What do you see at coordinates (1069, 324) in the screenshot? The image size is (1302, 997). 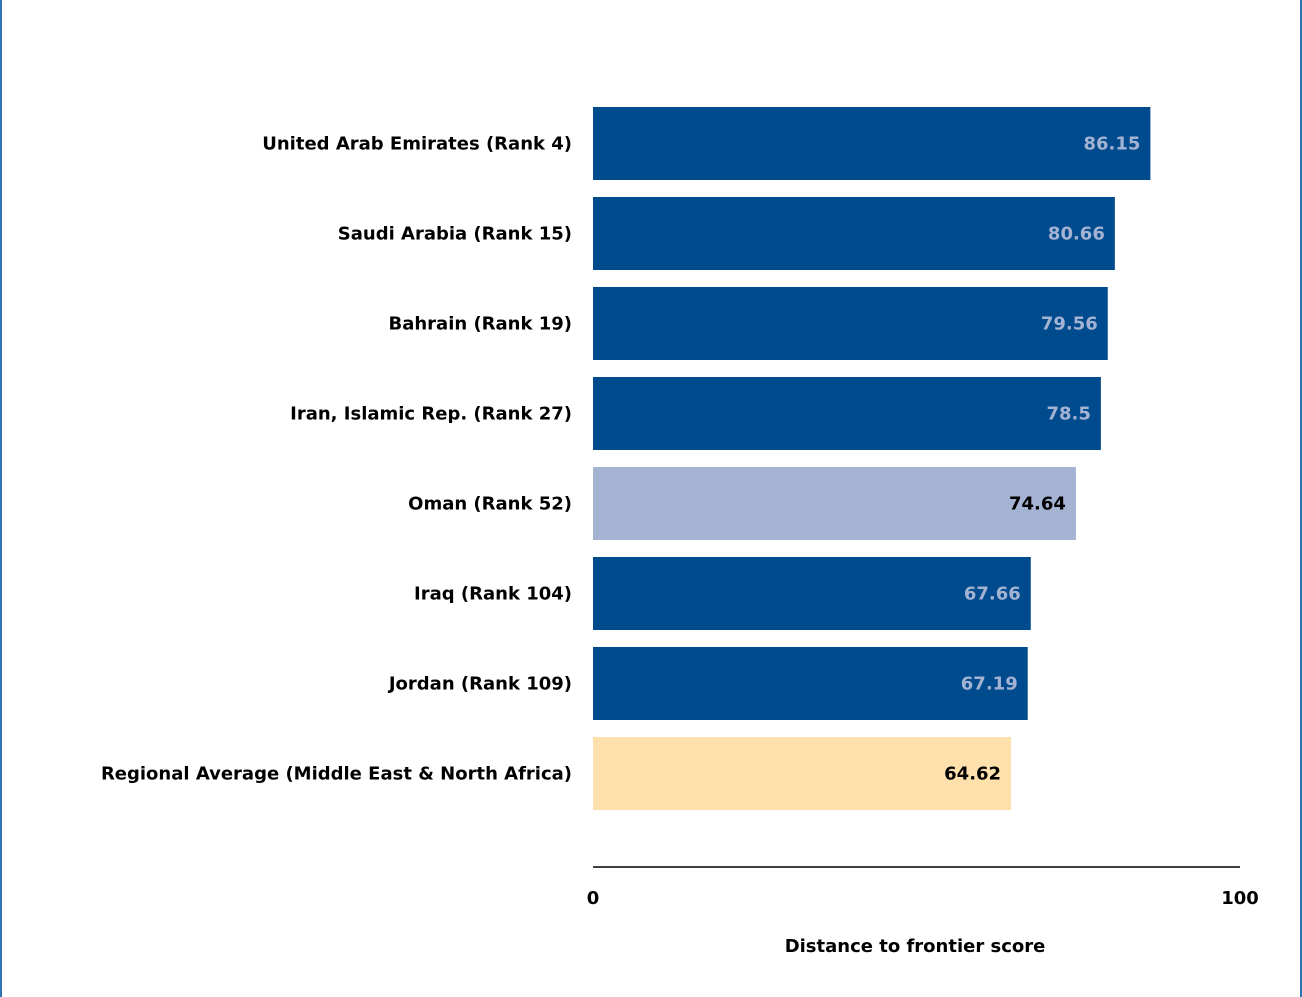 I see `value-label-2: 79.56` at bounding box center [1069, 324].